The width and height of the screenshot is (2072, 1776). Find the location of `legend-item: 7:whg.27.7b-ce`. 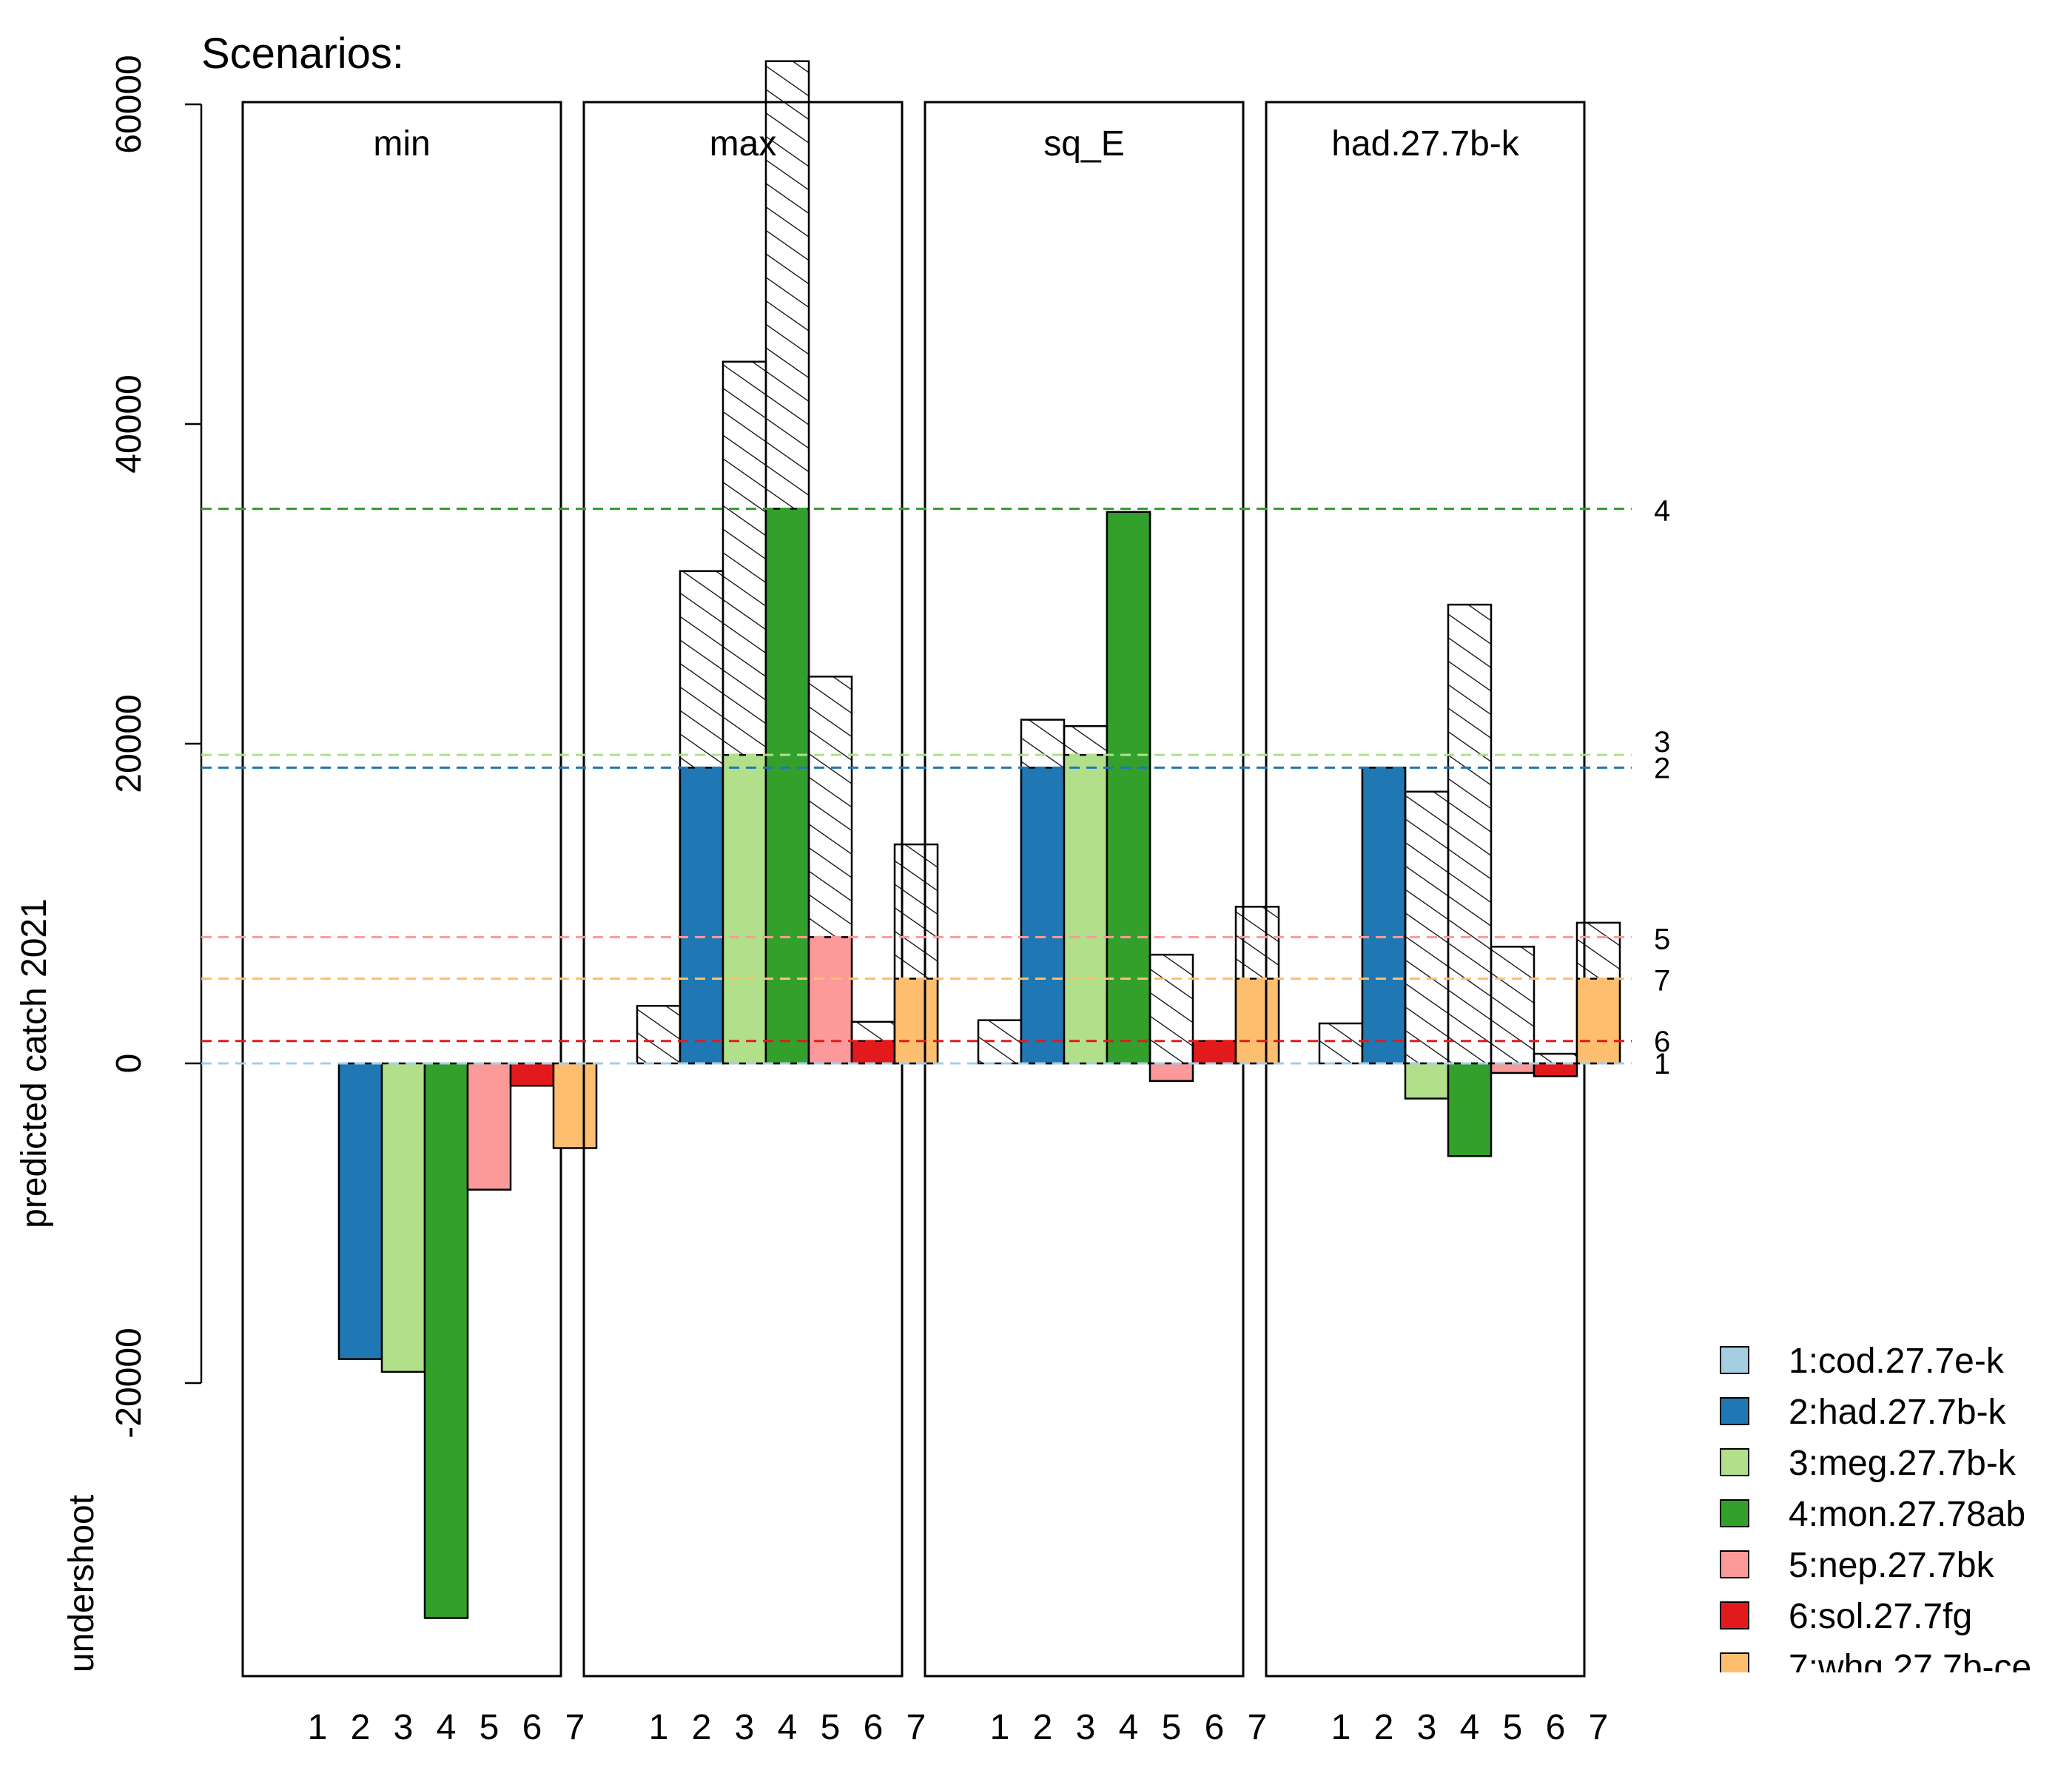

legend-item: 7:whg.27.7b-ce is located at coordinates (1875, 1667).